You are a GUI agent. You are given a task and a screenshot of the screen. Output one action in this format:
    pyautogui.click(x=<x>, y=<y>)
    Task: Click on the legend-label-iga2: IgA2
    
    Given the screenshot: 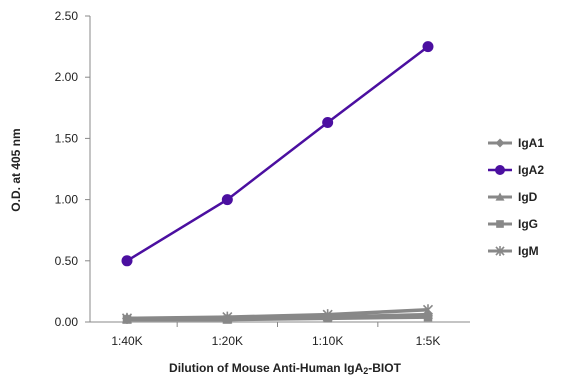 What is the action you would take?
    pyautogui.click(x=531, y=170)
    